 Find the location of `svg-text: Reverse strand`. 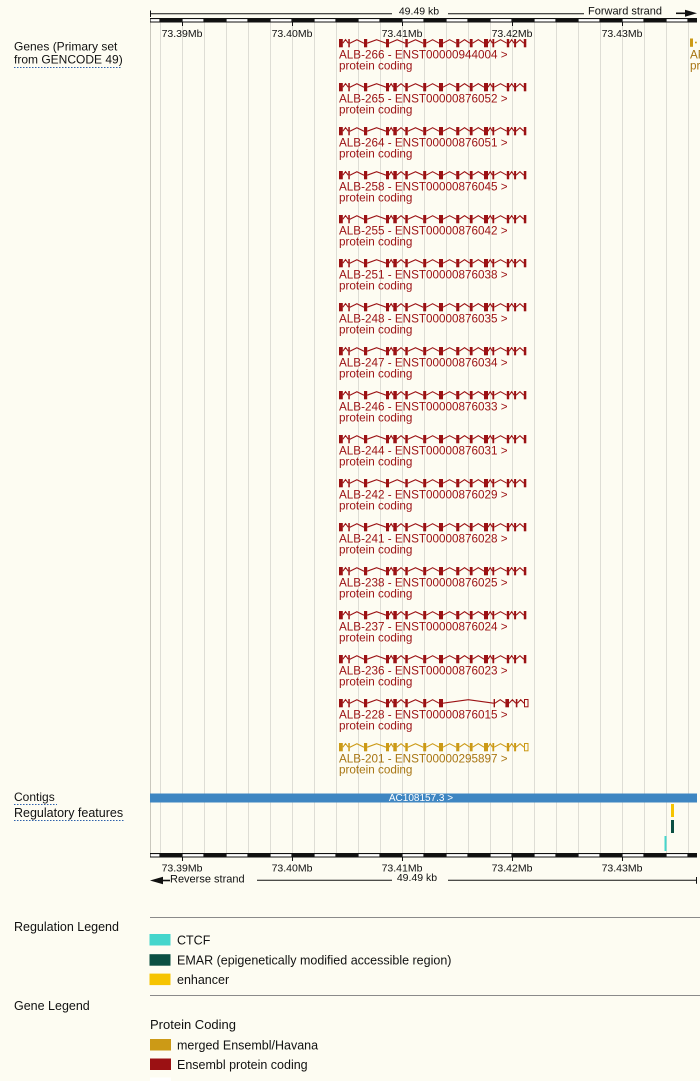

svg-text: Reverse strand is located at coordinates (207, 879).